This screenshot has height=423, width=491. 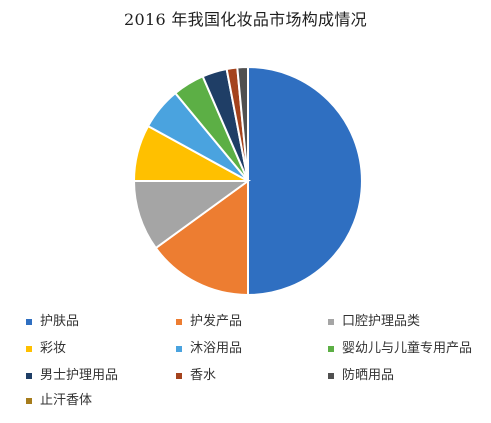 I want to click on legend-label-sunscreen: 防晒用品, so click(x=368, y=375).